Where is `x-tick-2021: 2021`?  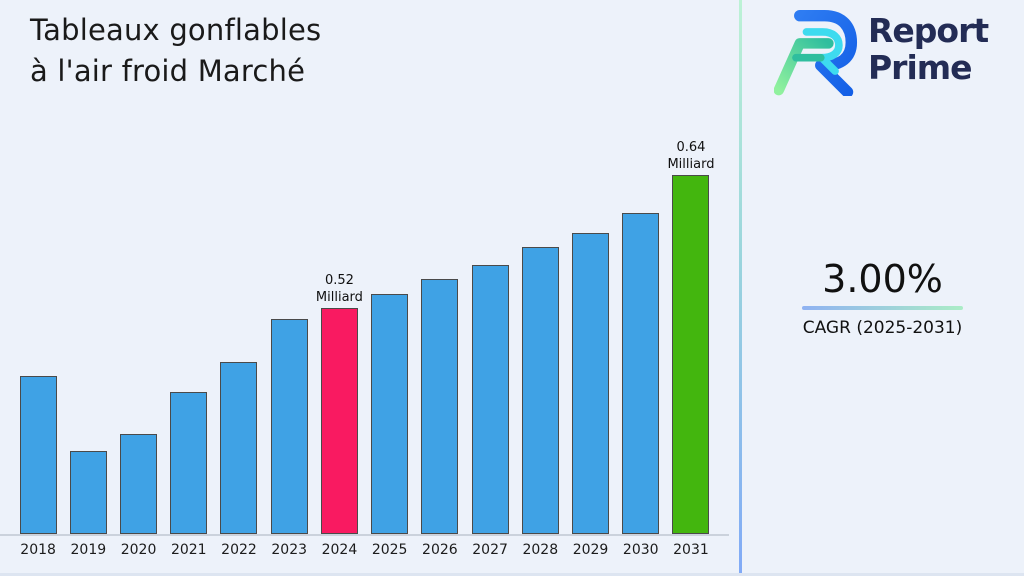
x-tick-2021: 2021 is located at coordinates (188, 550).